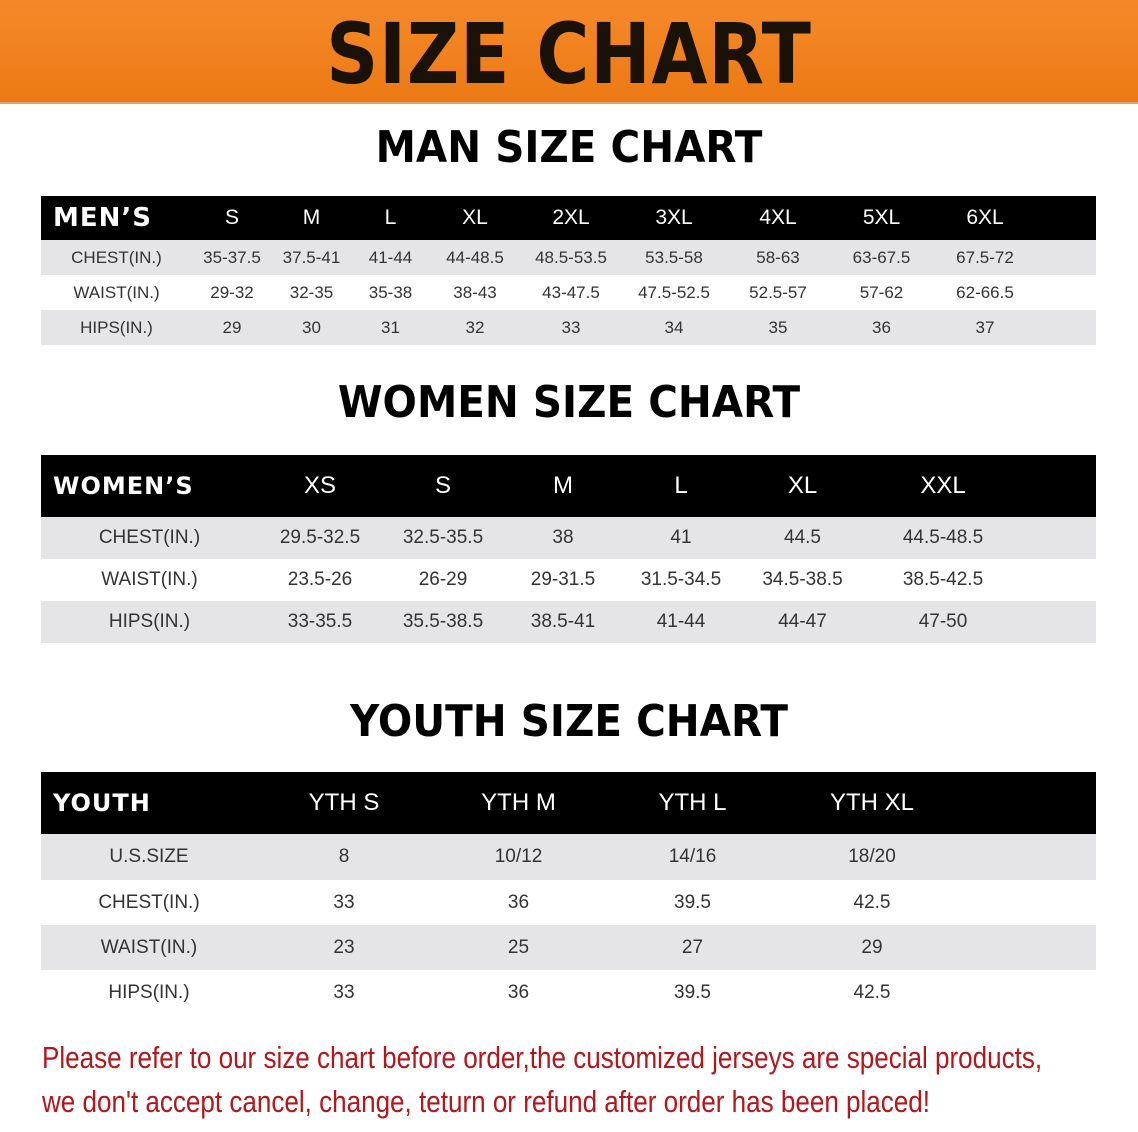 Image resolution: width=1138 pixels, height=1132 pixels. What do you see at coordinates (475, 292) in the screenshot?
I see `size-value: 38-43` at bounding box center [475, 292].